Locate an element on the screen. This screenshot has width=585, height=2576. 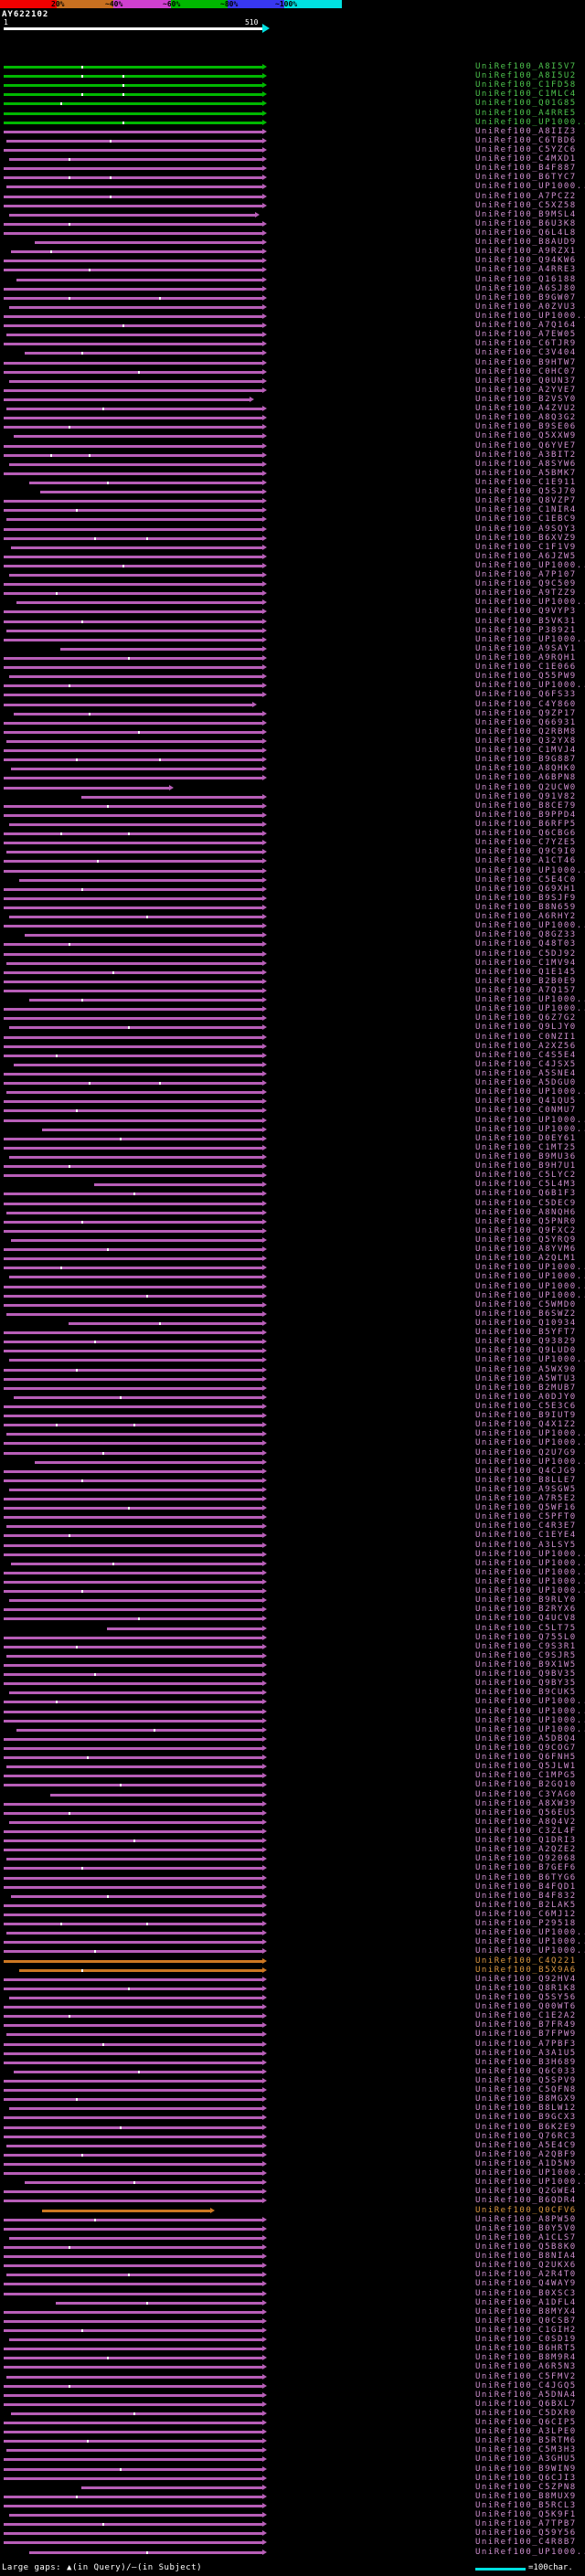
hit-label: UniRef100_B8MUX9 is located at coordinates (526, 2496).